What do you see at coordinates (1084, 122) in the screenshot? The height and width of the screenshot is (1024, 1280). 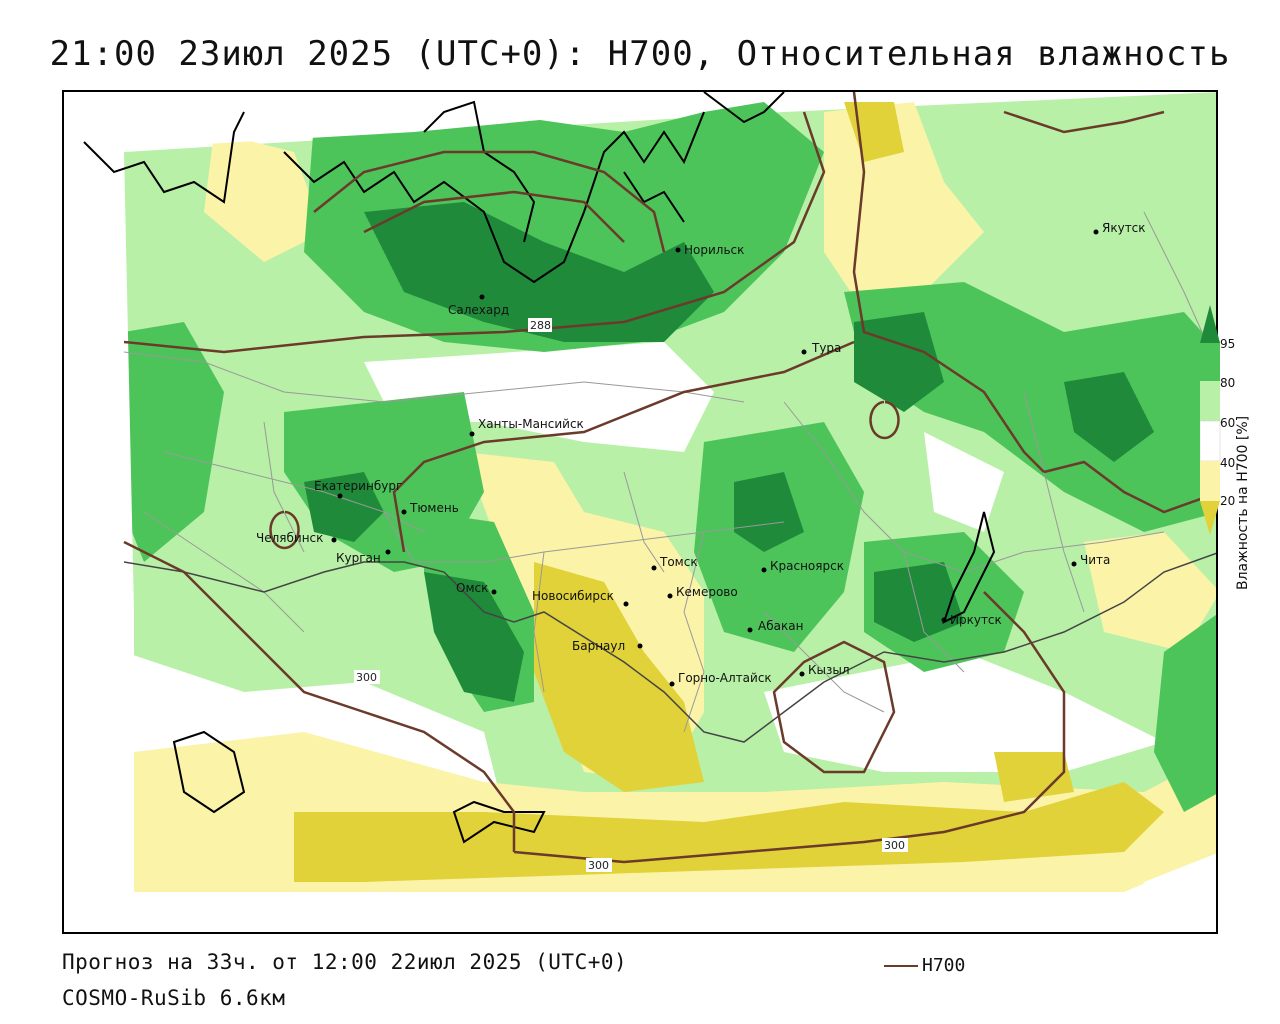 I see `contour-ne` at bounding box center [1084, 122].